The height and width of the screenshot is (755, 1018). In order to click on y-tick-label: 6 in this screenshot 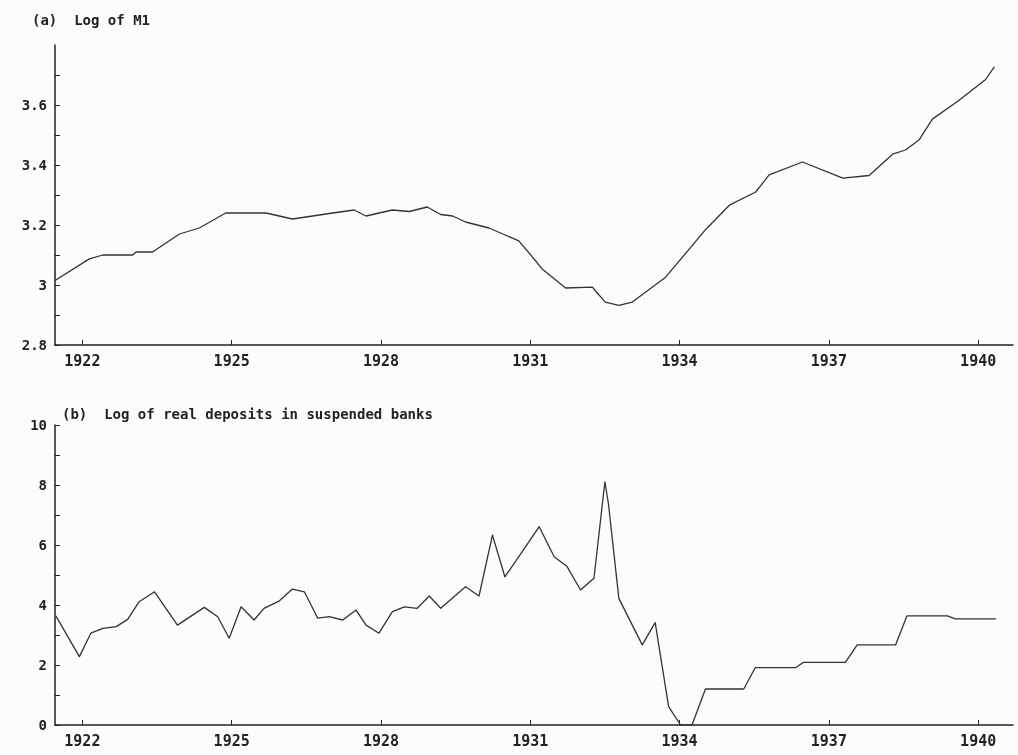, I will do `click(42, 545)`.